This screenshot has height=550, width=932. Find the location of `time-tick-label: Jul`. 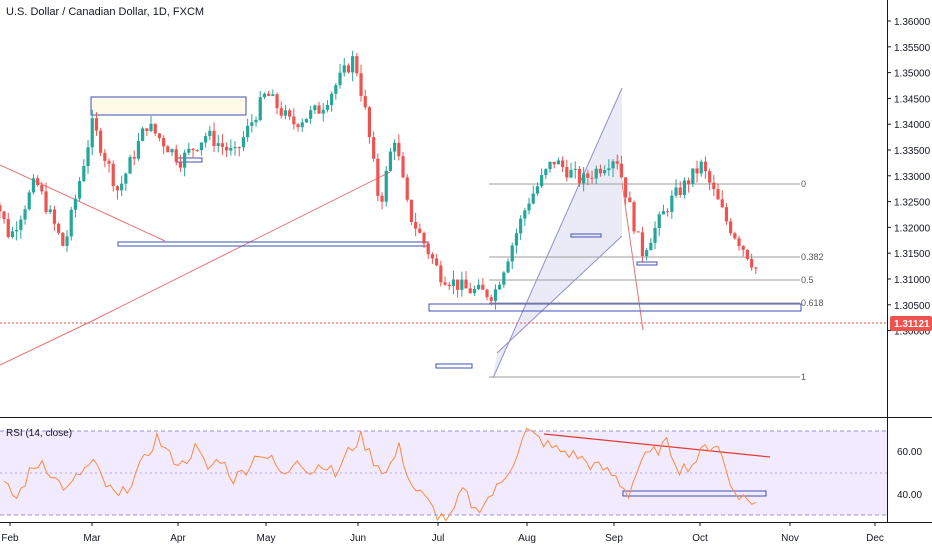

time-tick-label: Jul is located at coordinates (438, 538).